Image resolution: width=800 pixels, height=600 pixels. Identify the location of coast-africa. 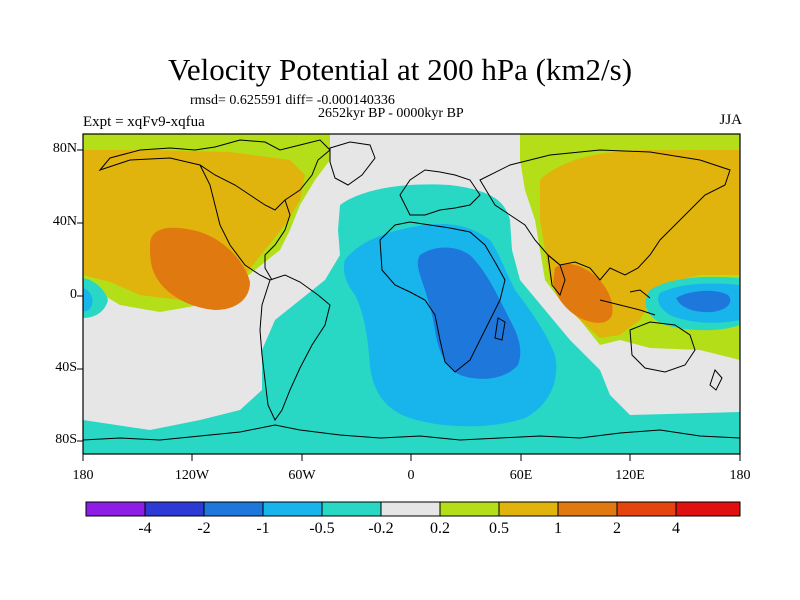
(442, 297).